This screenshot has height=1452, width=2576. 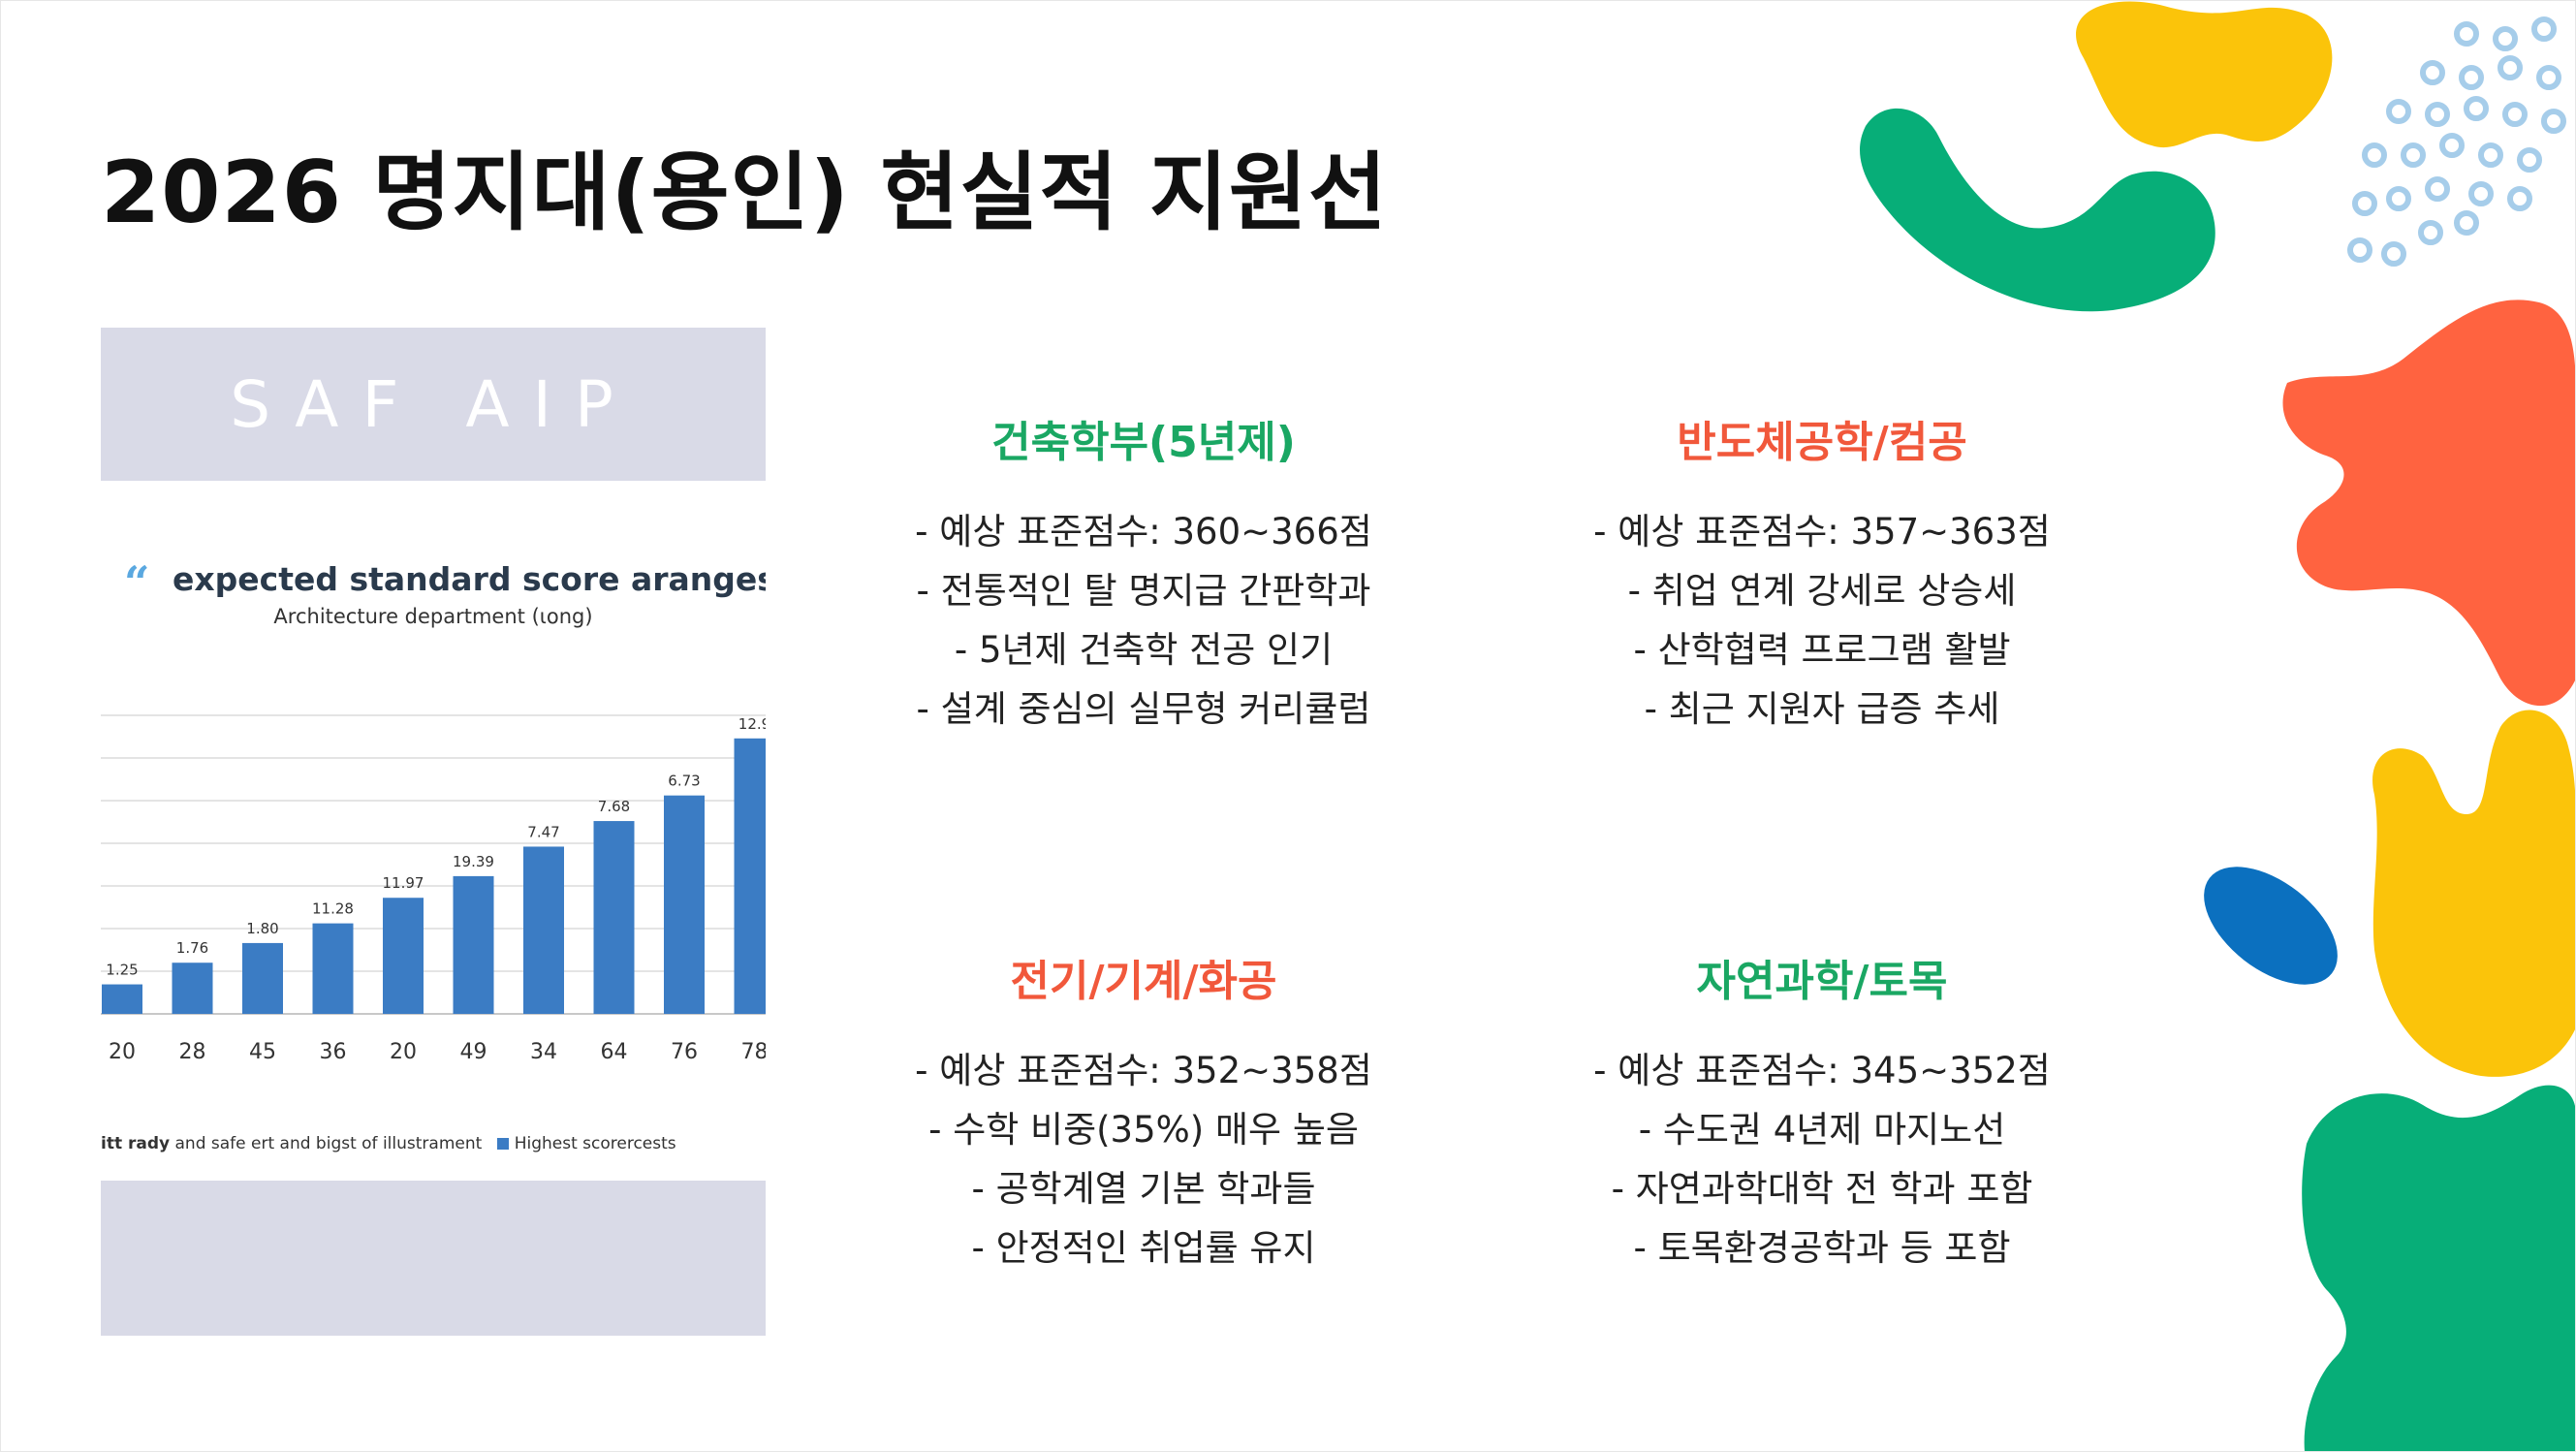 What do you see at coordinates (744, 192) in the screenshot?
I see `page-title: 2026 명지대(용인) 현실적 지원선` at bounding box center [744, 192].